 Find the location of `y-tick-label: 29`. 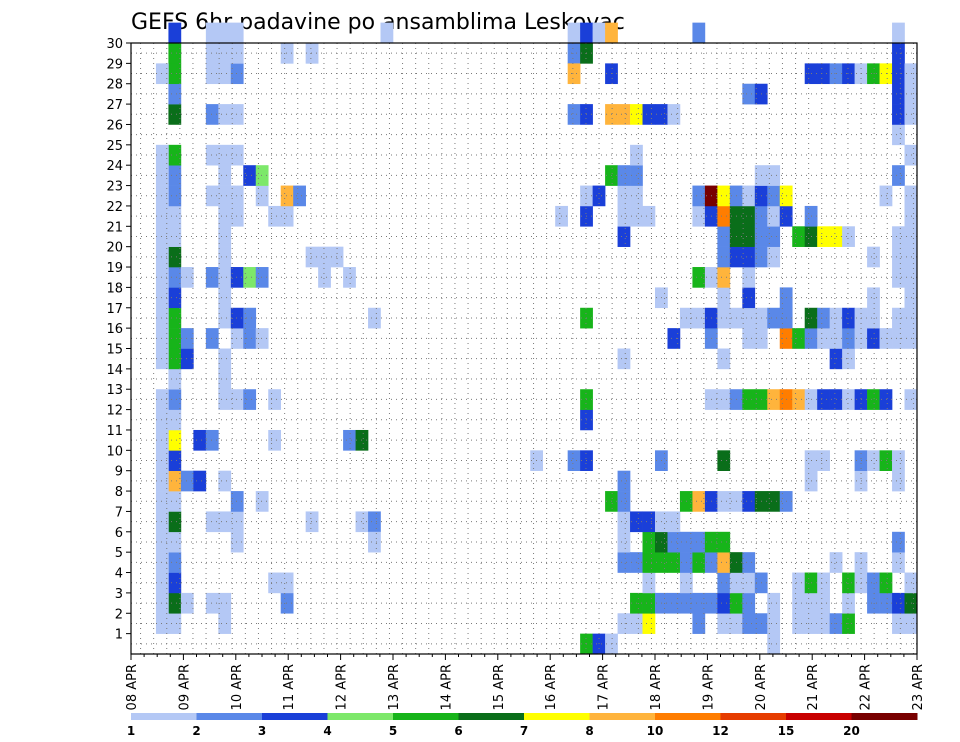

y-tick-label: 29 is located at coordinates (114, 64).